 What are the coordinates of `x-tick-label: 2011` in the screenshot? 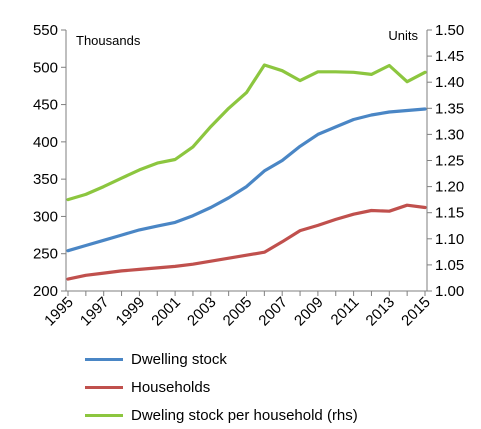 It's located at (345, 311).